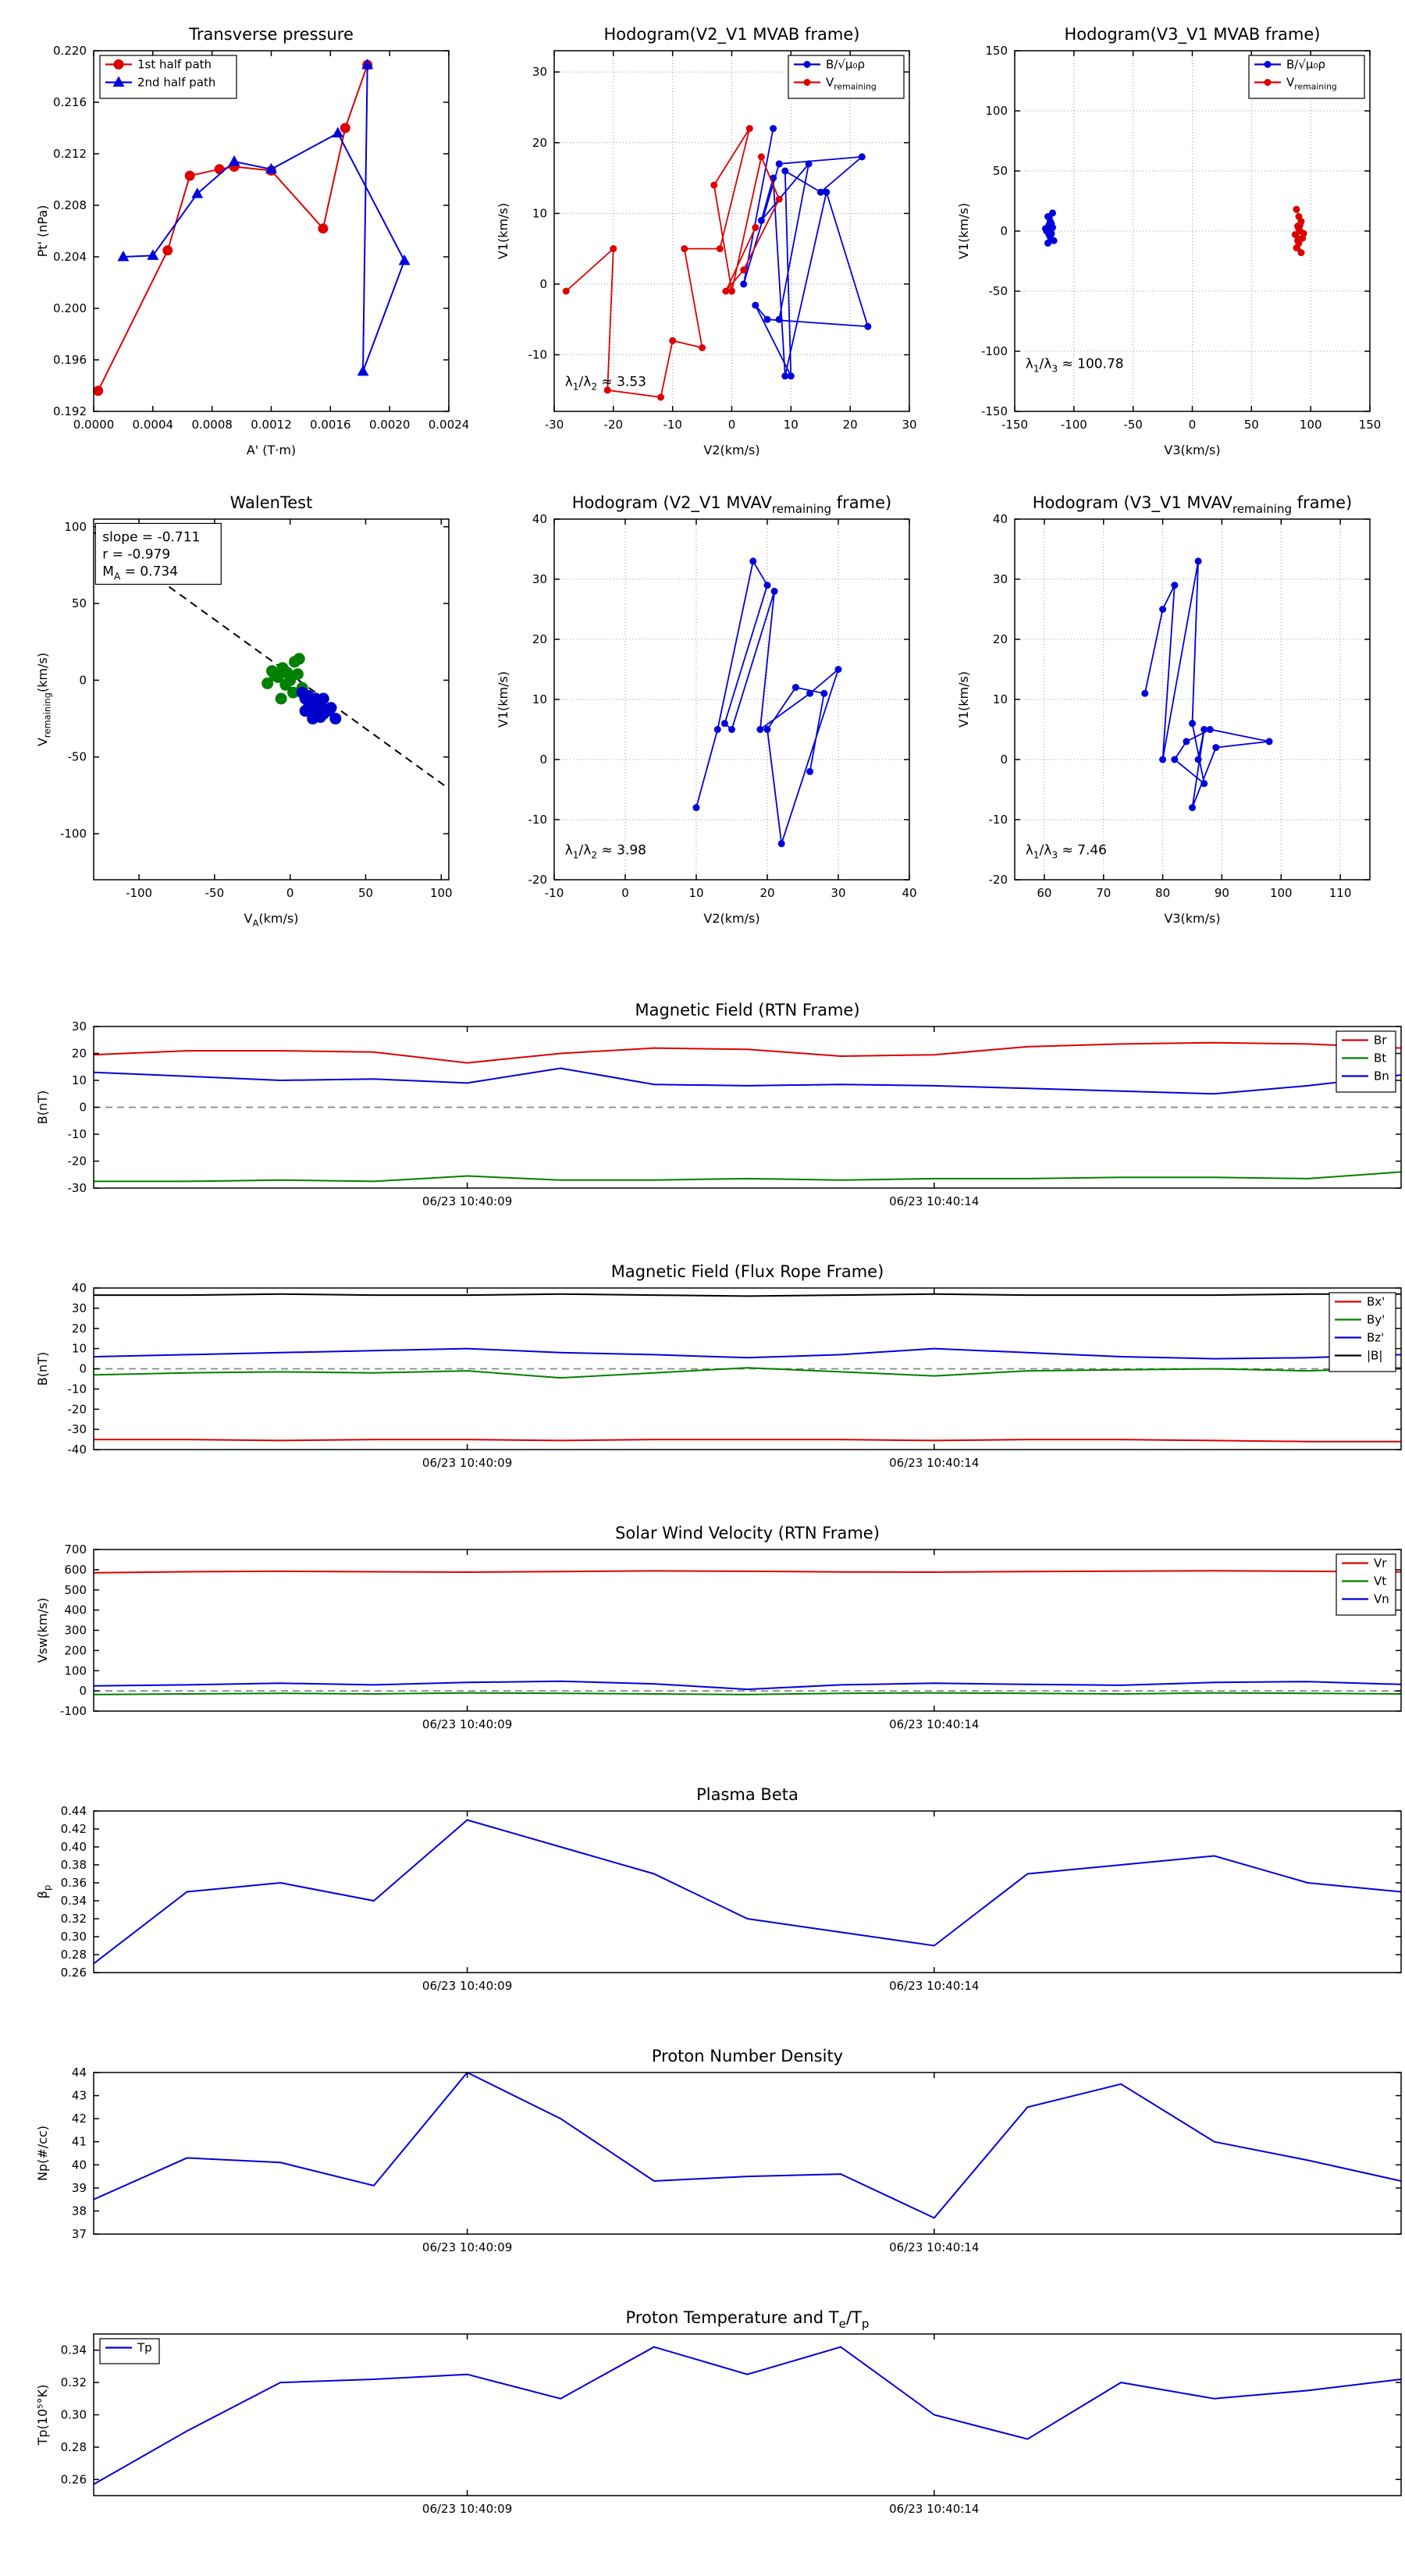 The height and width of the screenshot is (2576, 1405). I want to click on legend: B/√μ₀ρ Vremaining​, so click(1306, 77).